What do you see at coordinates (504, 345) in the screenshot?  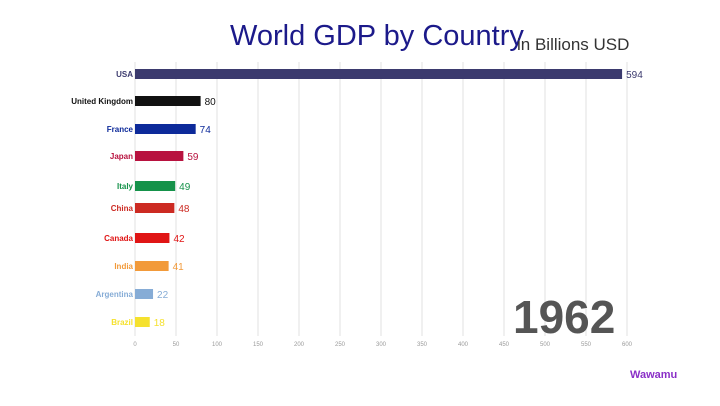 I see `x-tick-label: 450` at bounding box center [504, 345].